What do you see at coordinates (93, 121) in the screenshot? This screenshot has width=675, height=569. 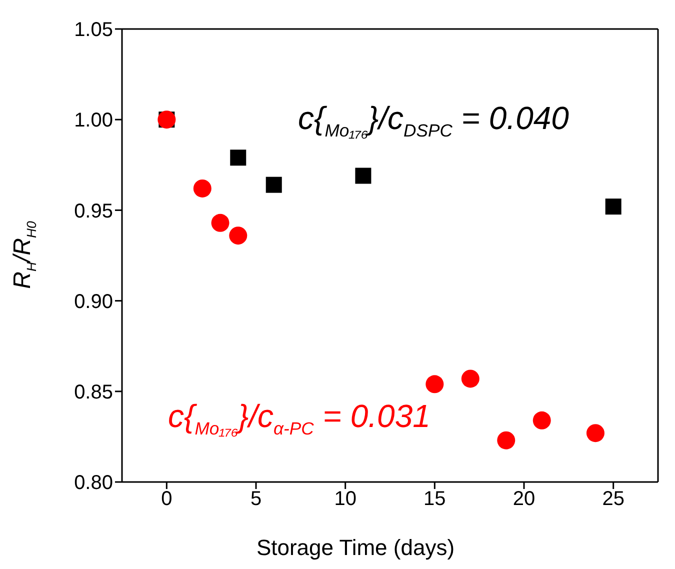 I see `y-tick-label: 1.00` at bounding box center [93, 121].